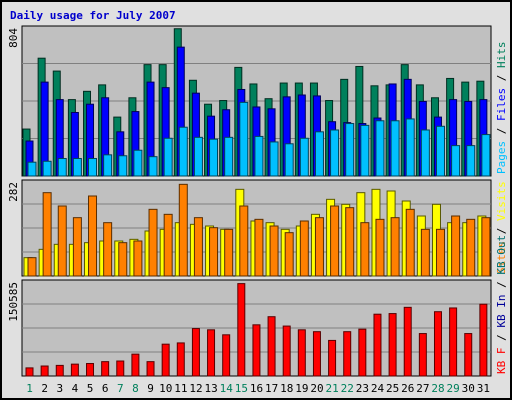 The height and width of the screenshot is (400, 512). What do you see at coordinates (501, 311) in the screenshot?
I see `legend-kb-in: KB In` at bounding box center [501, 311].